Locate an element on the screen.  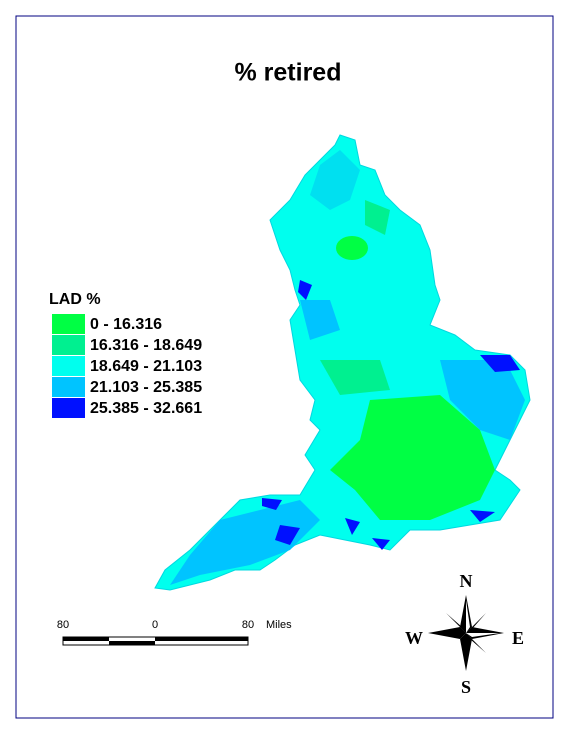
legend-label: 21.103 - 25.385 is located at coordinates (146, 387).